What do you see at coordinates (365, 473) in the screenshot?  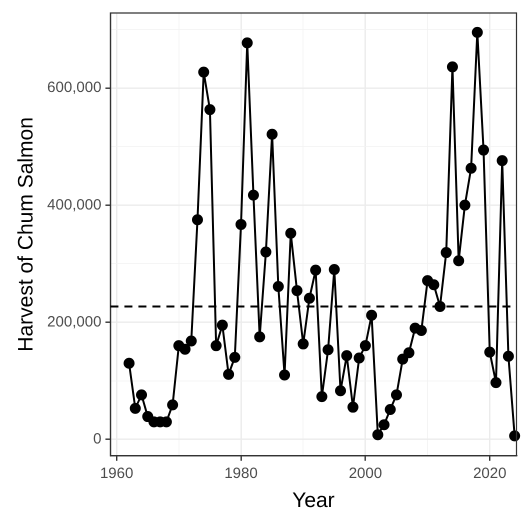 I see `x-tick-label: 2000` at bounding box center [365, 473].